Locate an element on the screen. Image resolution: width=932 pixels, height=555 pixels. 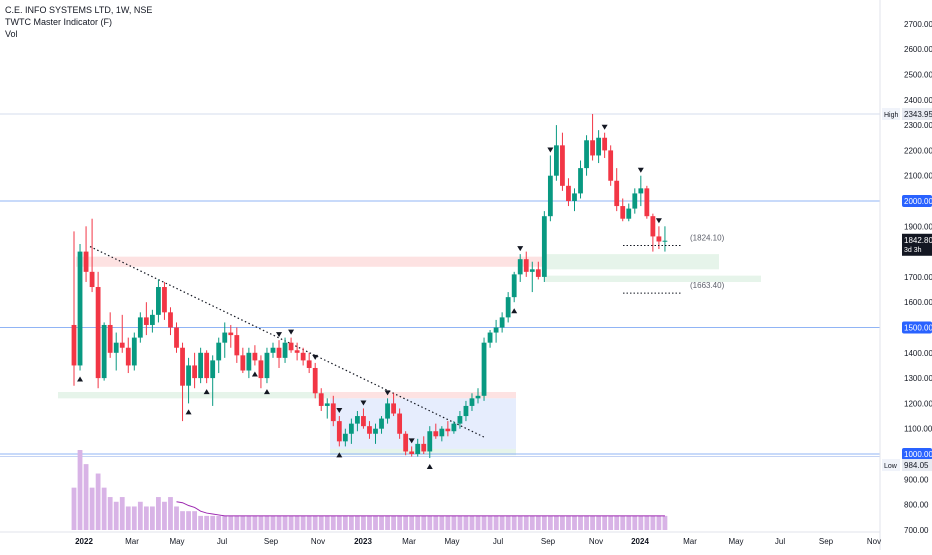
price-tick-label: 700.00 is located at coordinates (916, 530).